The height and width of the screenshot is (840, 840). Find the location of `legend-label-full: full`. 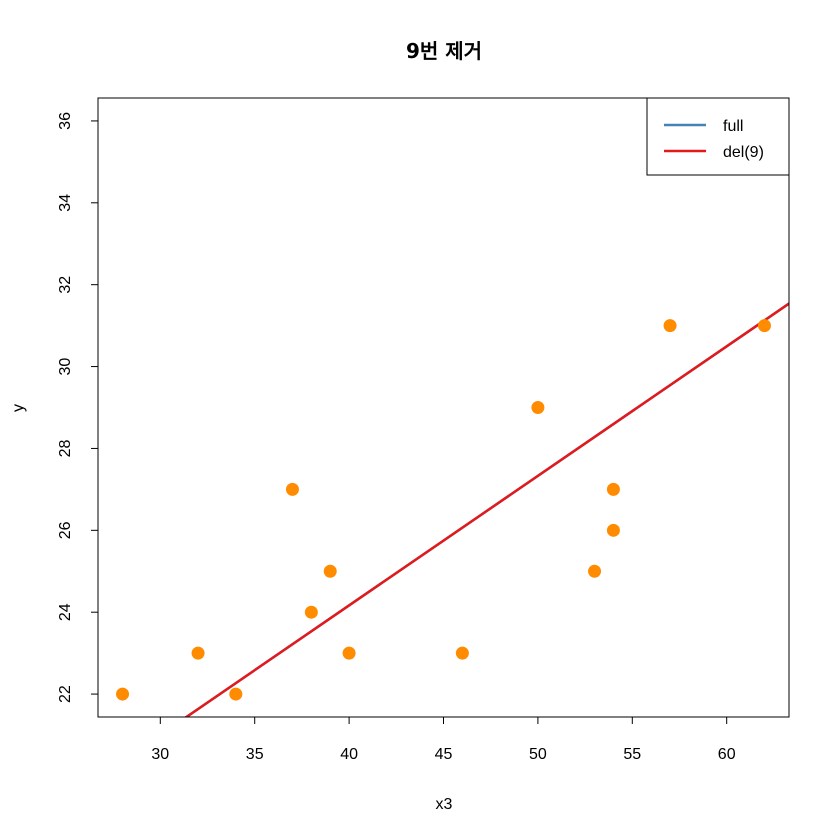

legend-label-full: full is located at coordinates (733, 126).